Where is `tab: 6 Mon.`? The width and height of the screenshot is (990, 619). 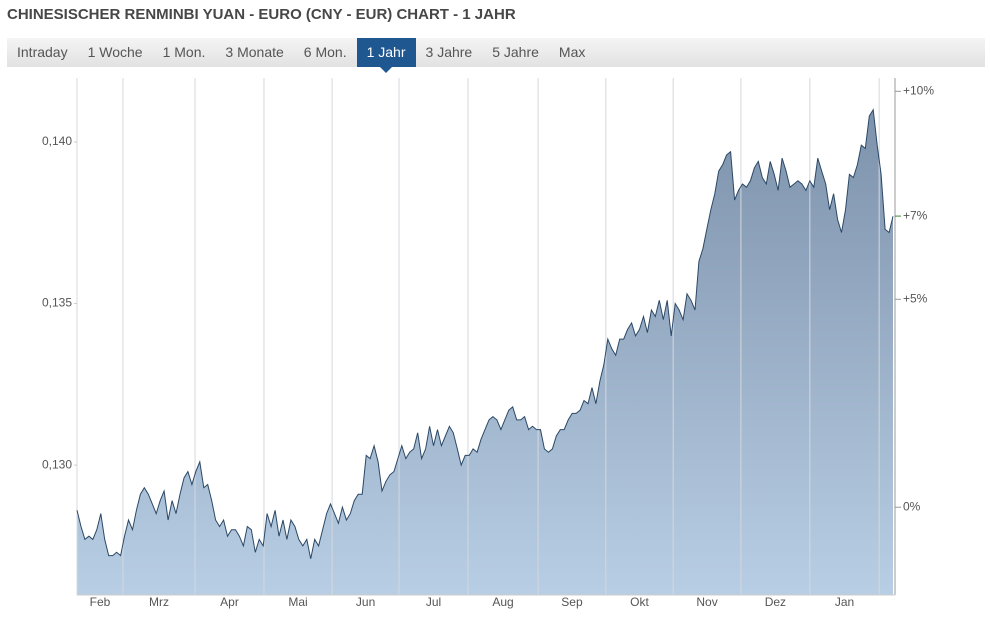 tab: 6 Mon. is located at coordinates (325, 52).